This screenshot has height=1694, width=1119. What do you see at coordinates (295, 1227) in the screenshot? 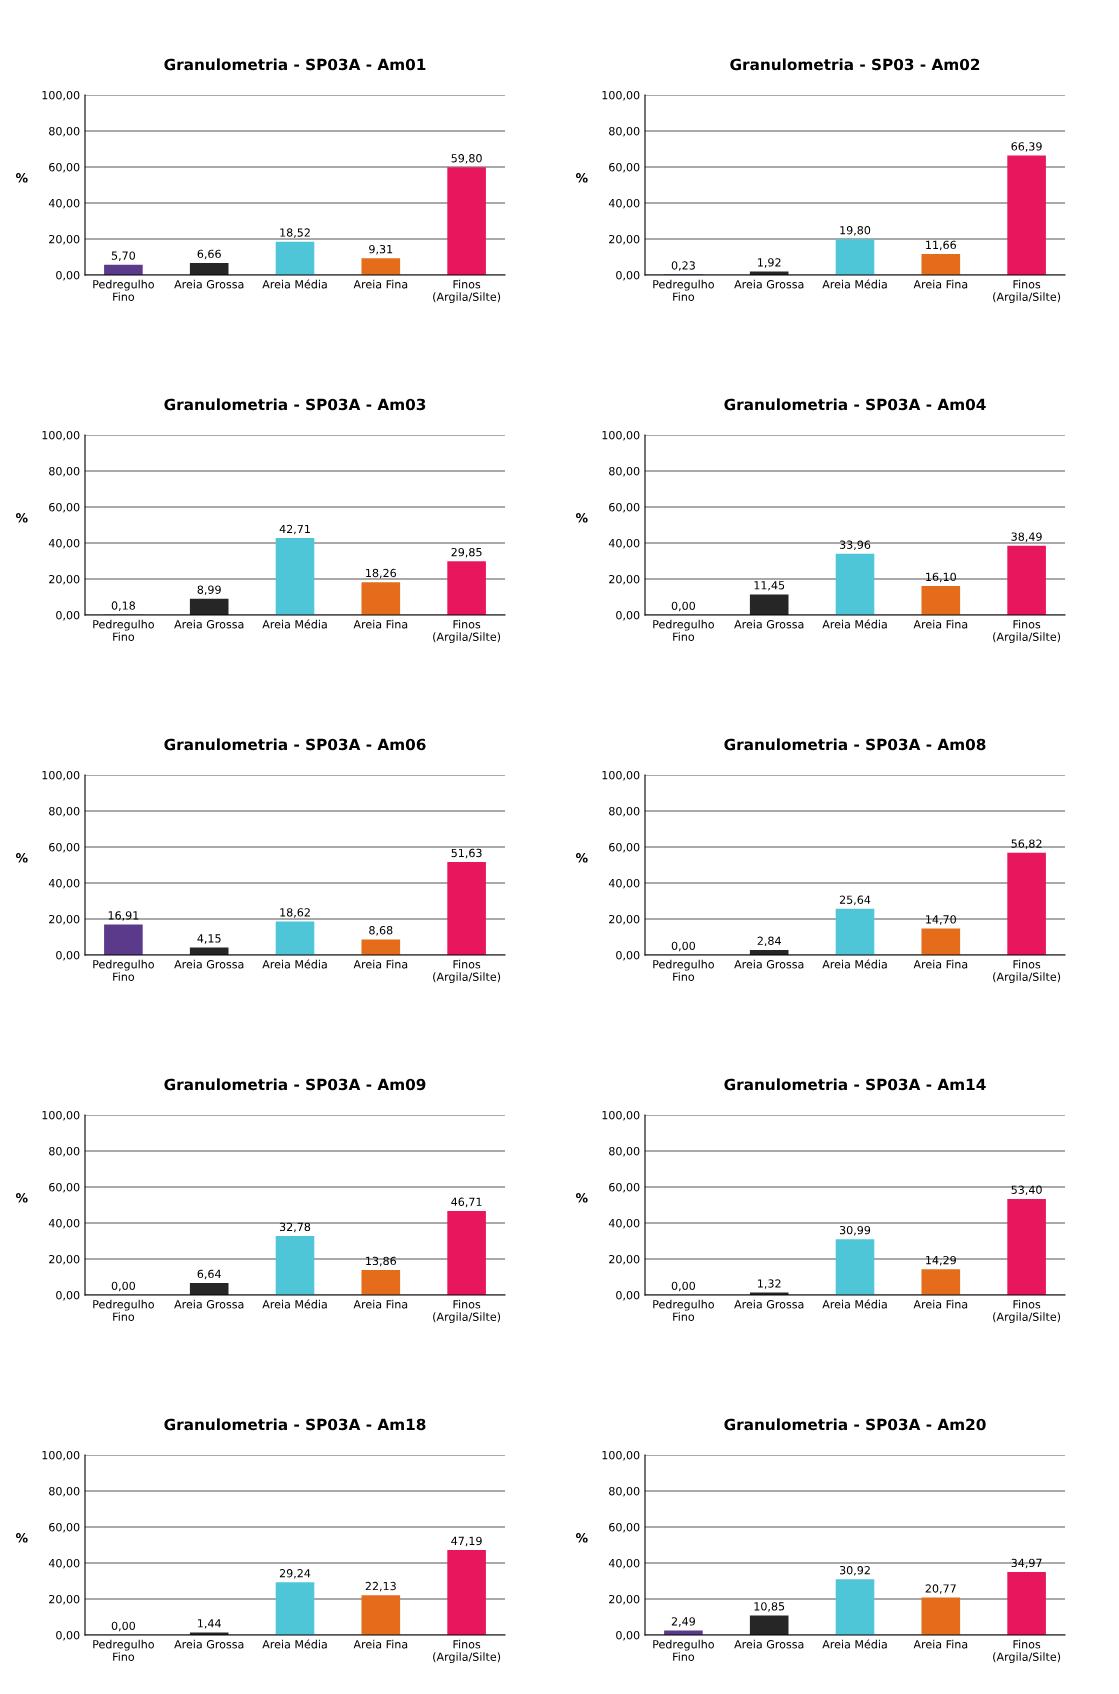
I see `data-label: 32,78` at bounding box center [295, 1227].